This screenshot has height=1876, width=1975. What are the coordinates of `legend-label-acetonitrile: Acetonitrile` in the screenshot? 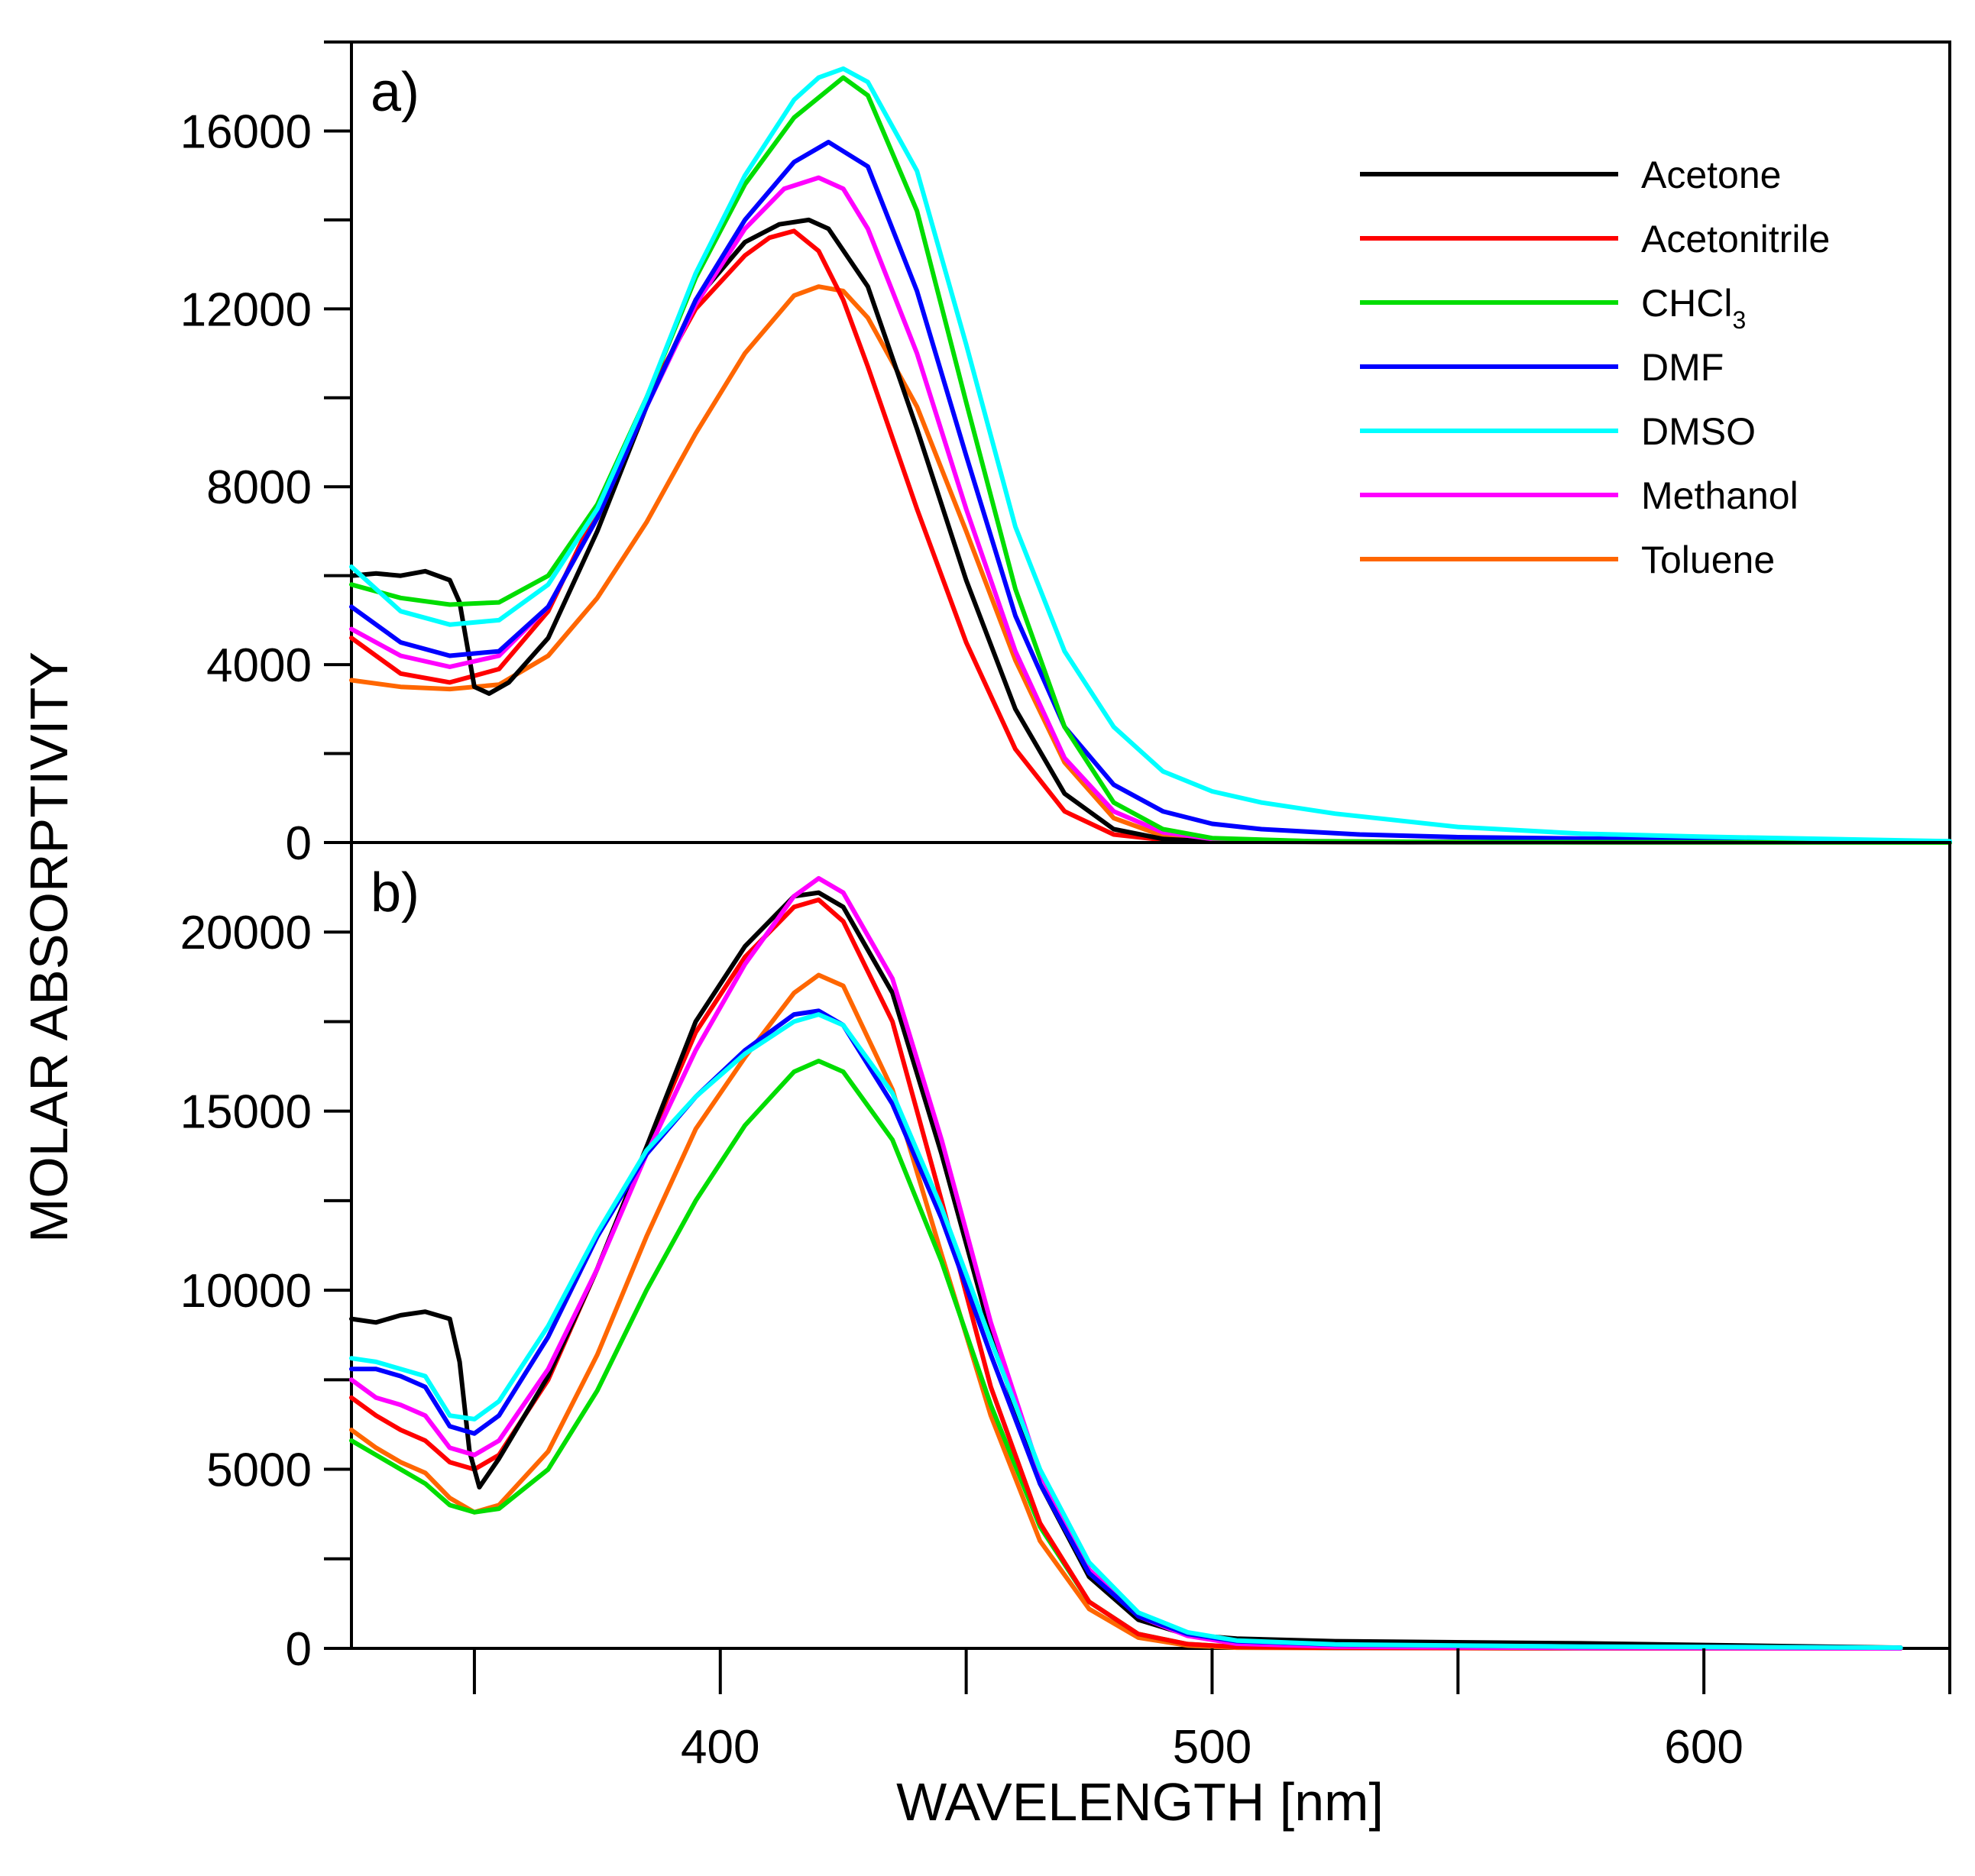 It's located at (1735, 239).